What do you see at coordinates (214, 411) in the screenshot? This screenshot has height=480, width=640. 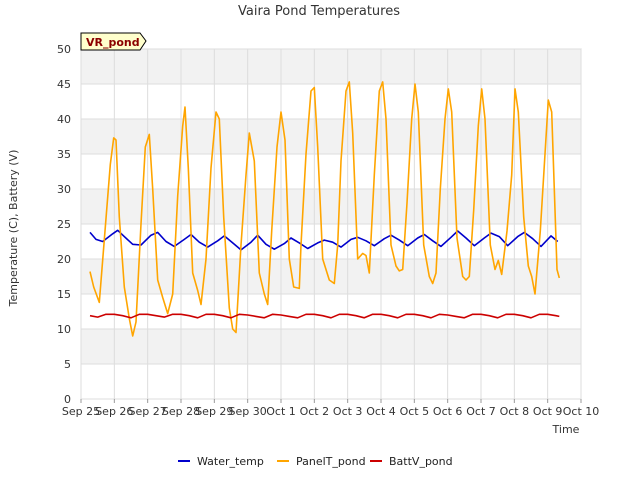 I see `x-tick-label: Sep 29` at bounding box center [214, 411].